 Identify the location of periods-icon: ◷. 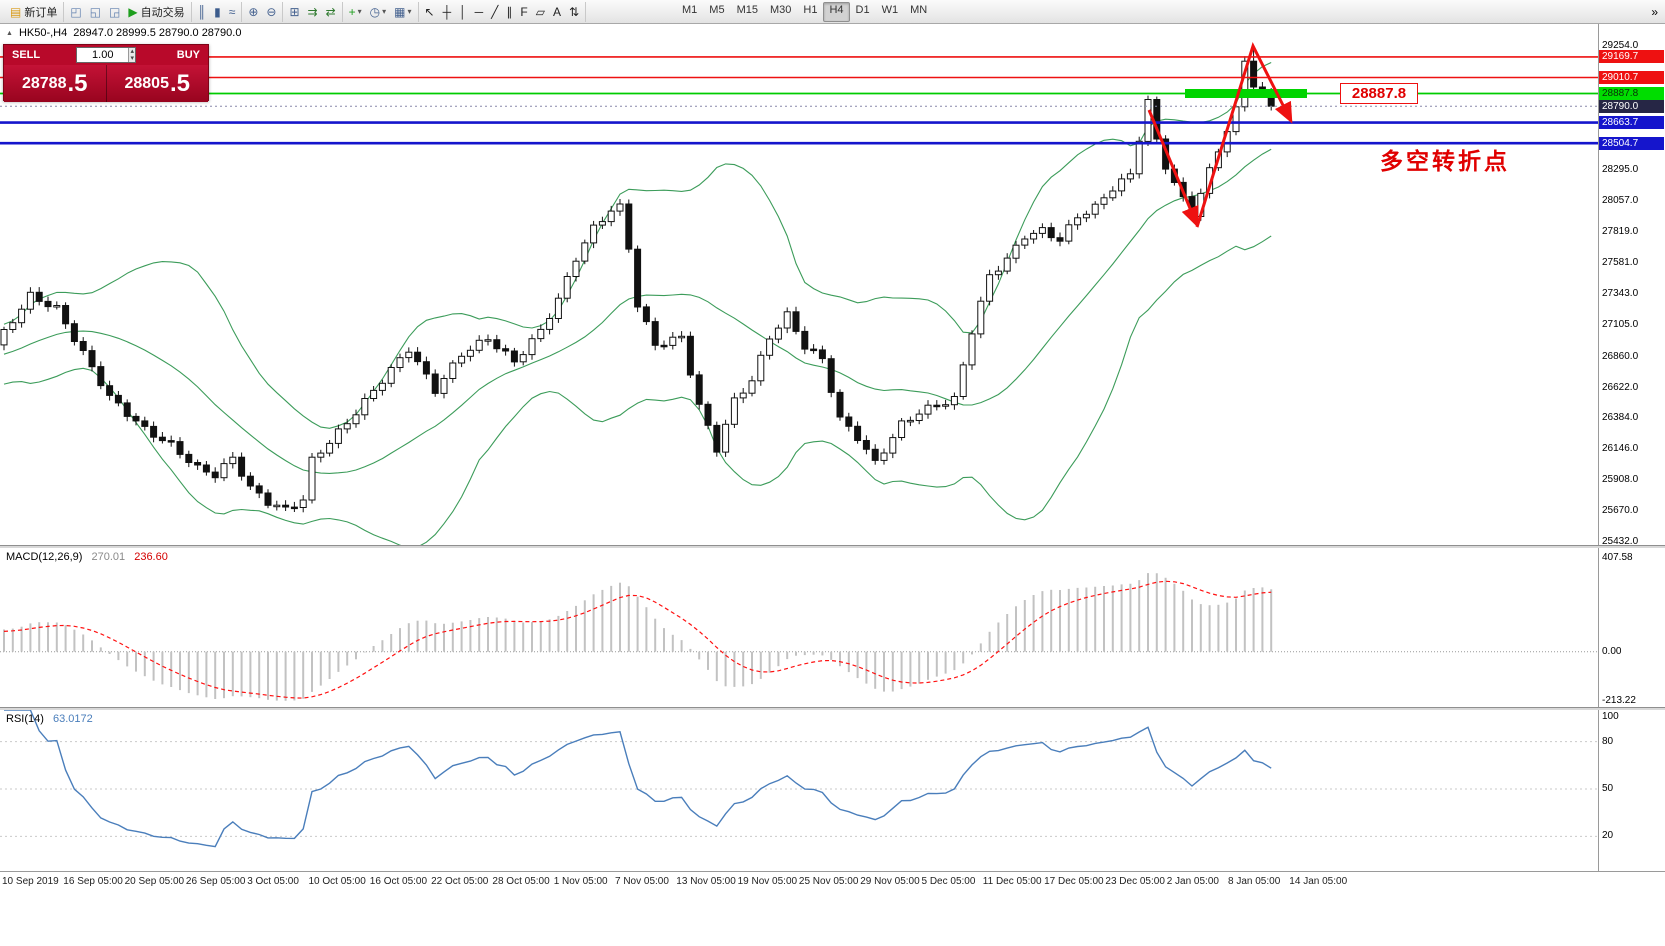
(375, 11).